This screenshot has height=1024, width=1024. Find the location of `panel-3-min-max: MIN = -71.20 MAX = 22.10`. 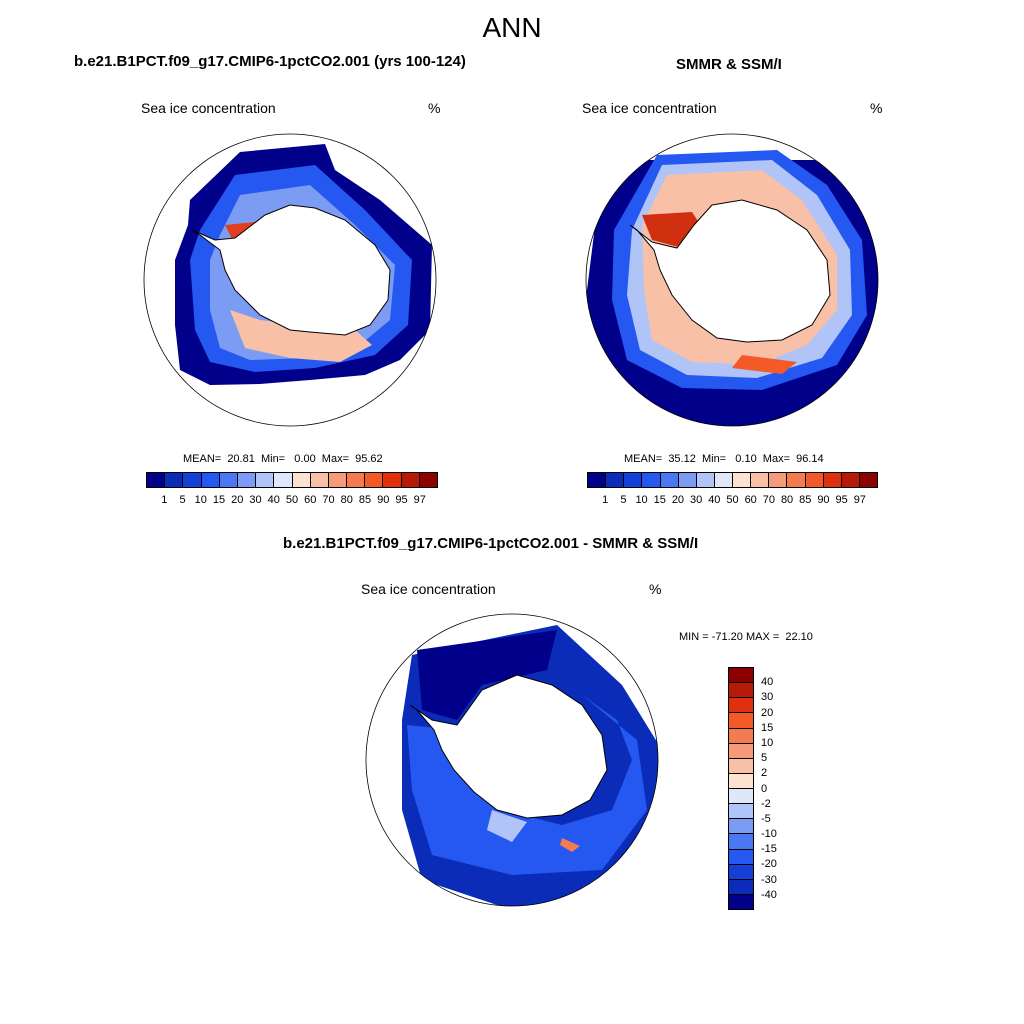

panel-3-min-max: MIN = -71.20 MAX = 22.10 is located at coordinates (746, 637).